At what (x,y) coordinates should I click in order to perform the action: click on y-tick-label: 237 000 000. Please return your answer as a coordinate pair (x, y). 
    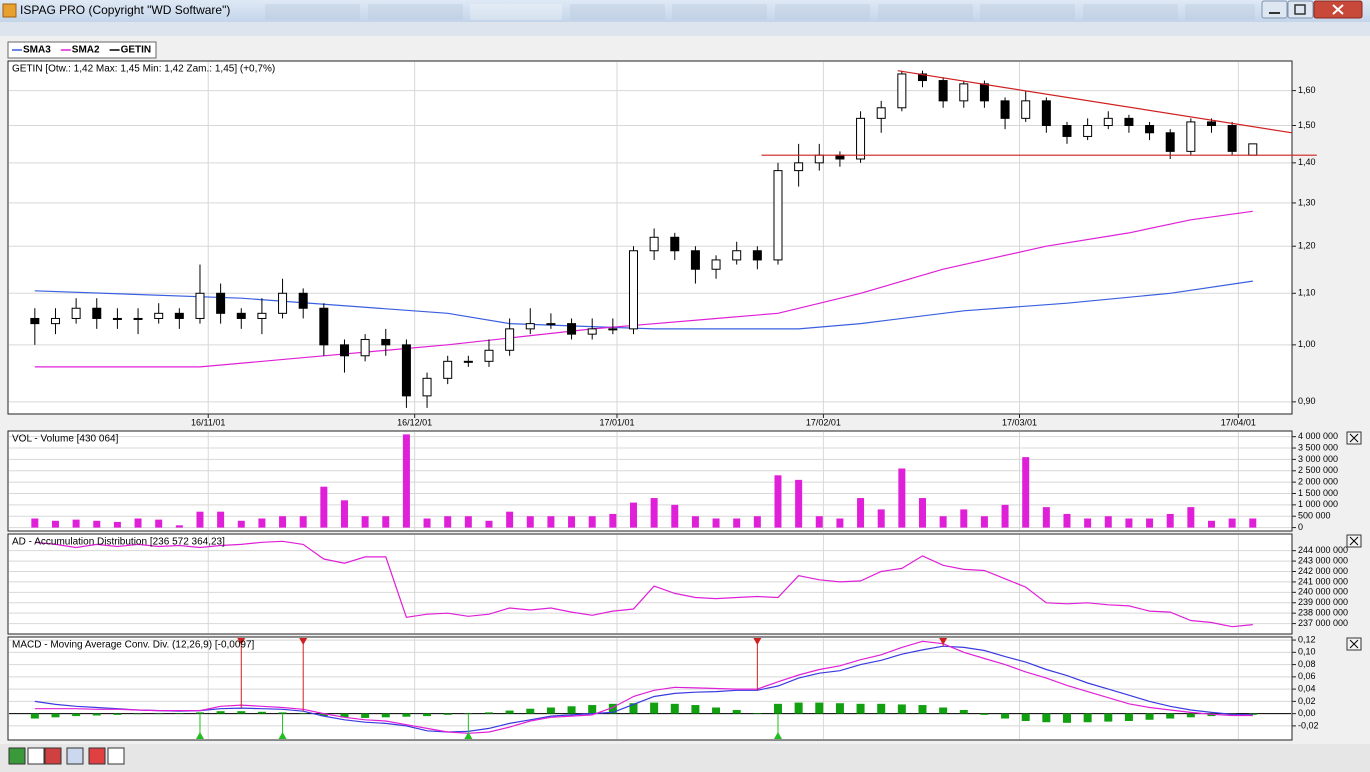
    Looking at the image, I should click on (1323, 623).